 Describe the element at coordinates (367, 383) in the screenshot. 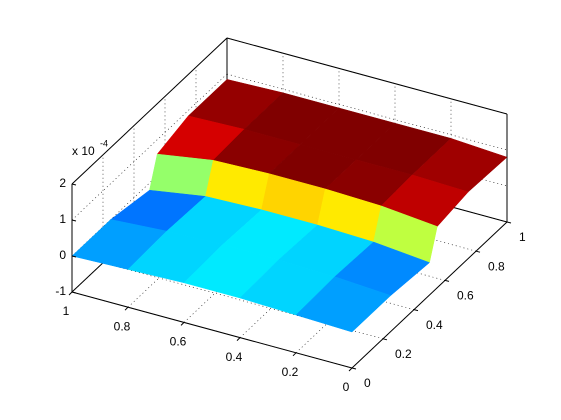

I see `y-tick-label: 0` at that location.